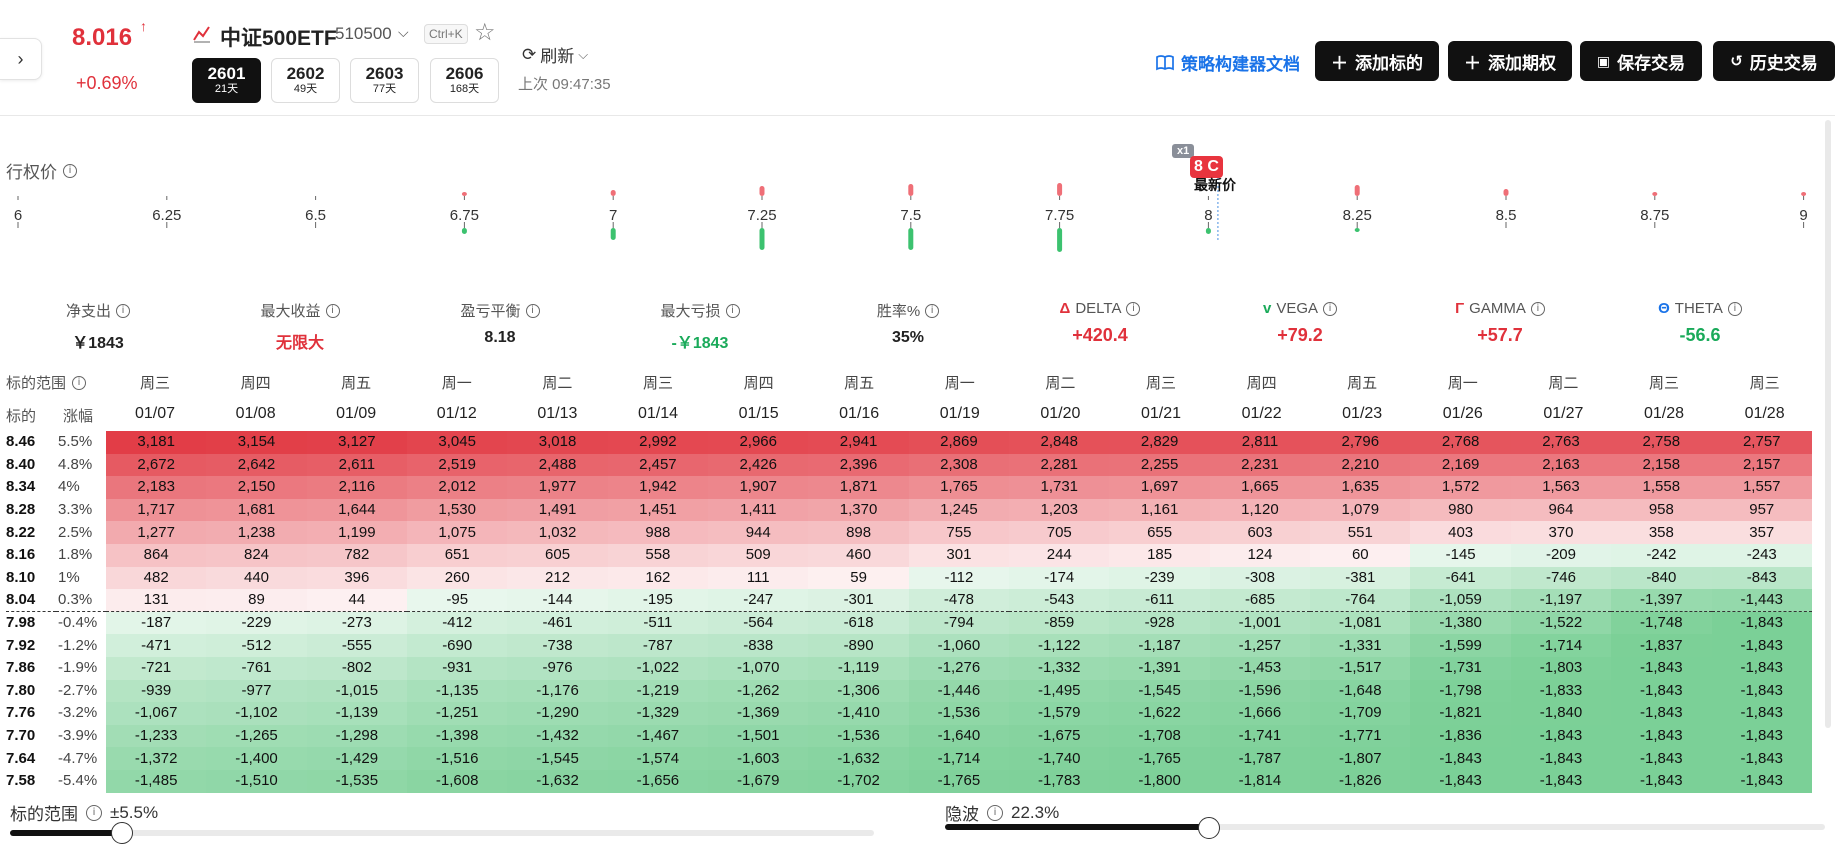 The image size is (1835, 848). I want to click on pnl-cell: -1,135, so click(457, 691).